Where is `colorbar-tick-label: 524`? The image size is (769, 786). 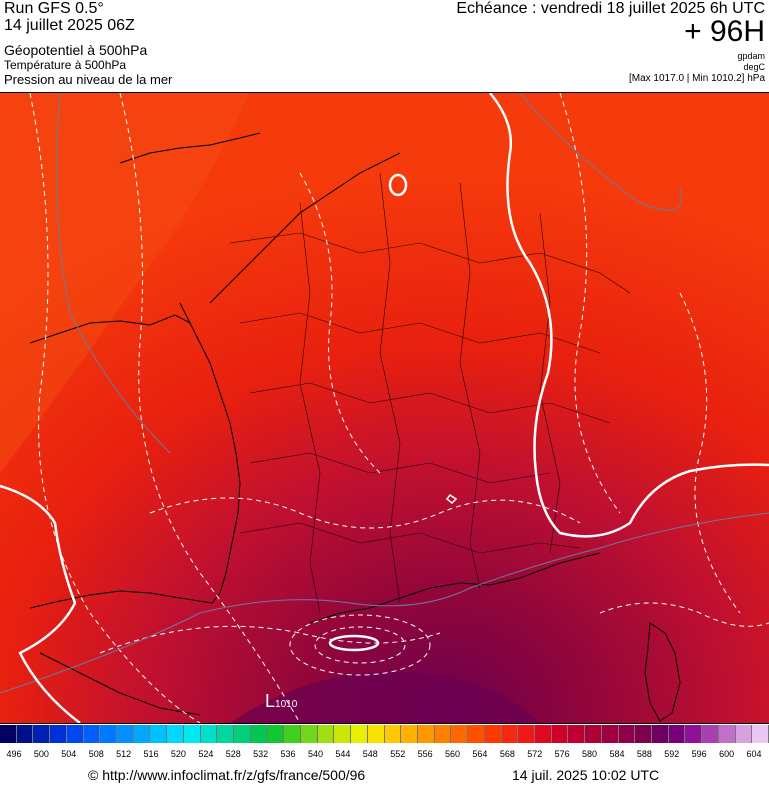 colorbar-tick-label: 524 is located at coordinates (206, 754).